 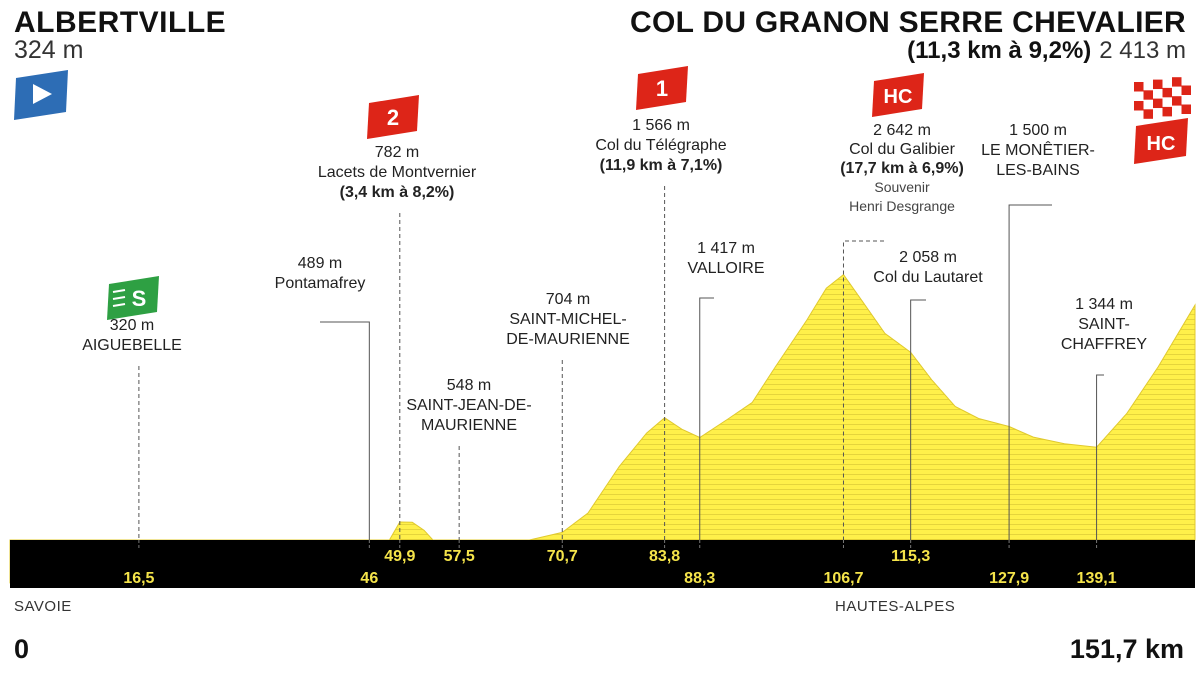 What do you see at coordinates (1142, 50) in the screenshot?
I see `finish-altitude: 2 413 m` at bounding box center [1142, 50].